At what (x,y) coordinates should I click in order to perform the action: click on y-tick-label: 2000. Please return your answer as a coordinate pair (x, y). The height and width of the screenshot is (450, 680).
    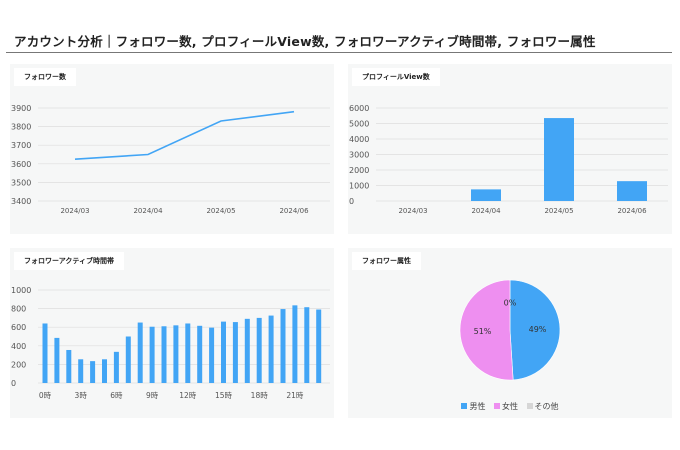
    Looking at the image, I should click on (359, 170).